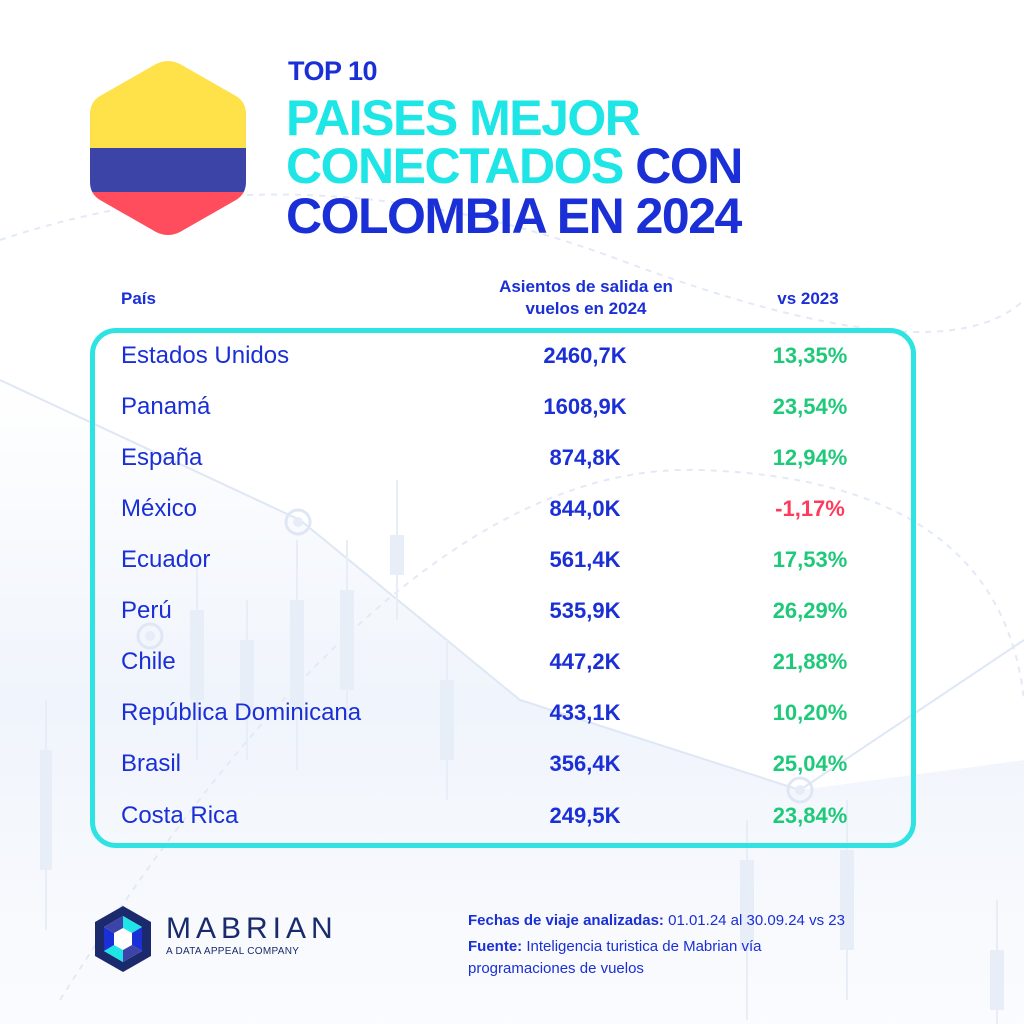 The image size is (1024, 1024). What do you see at coordinates (810, 815) in the screenshot?
I see `variation-cell: 23,84%` at bounding box center [810, 815].